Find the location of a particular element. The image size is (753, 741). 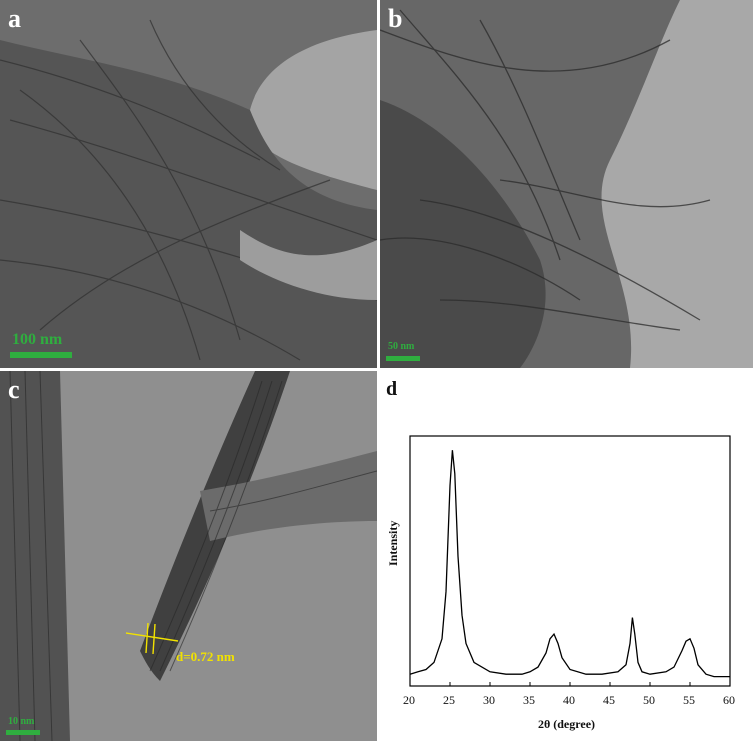

d-spacing-marker is located at coordinates (152, 638).